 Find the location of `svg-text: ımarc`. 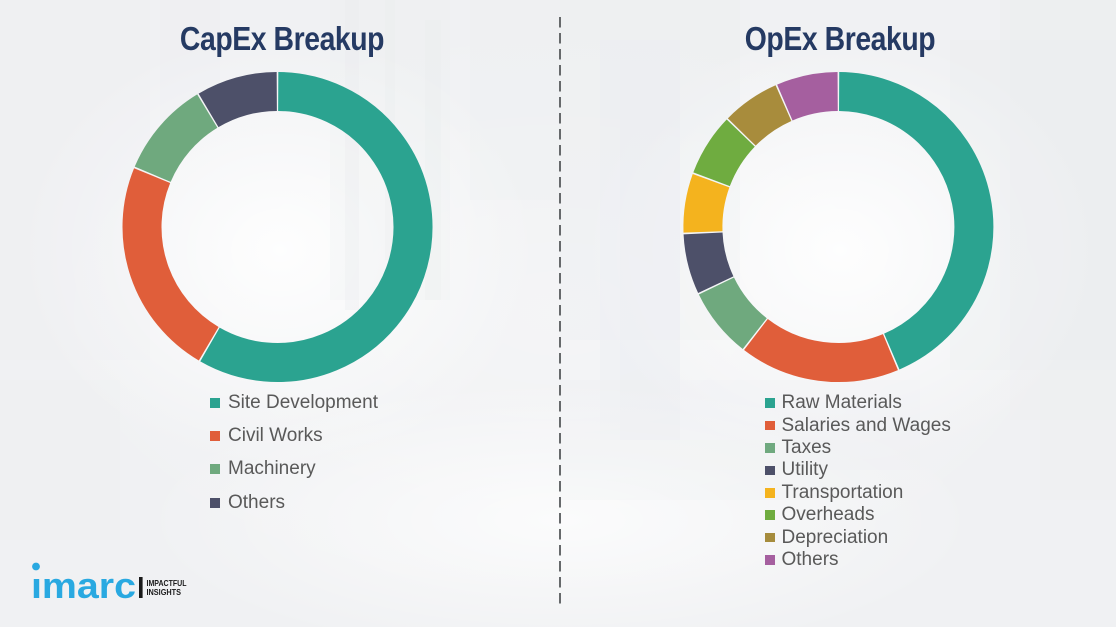

svg-text: ımarc is located at coordinates (83, 585).